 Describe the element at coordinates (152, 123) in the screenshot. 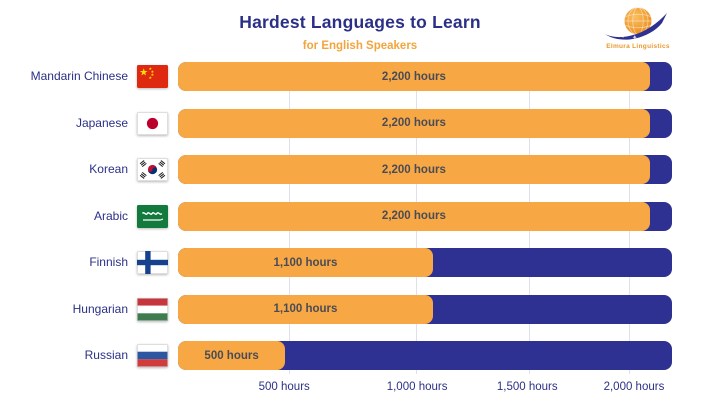

I see `japan-flag-icon` at that location.